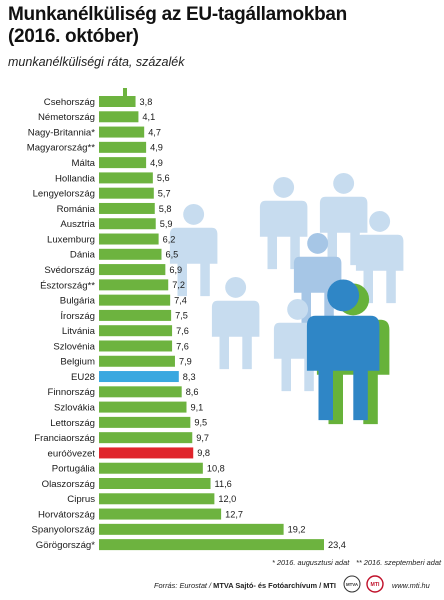  Describe the element at coordinates (165, 209) in the screenshot. I see `value-label-7: 5,8` at that location.